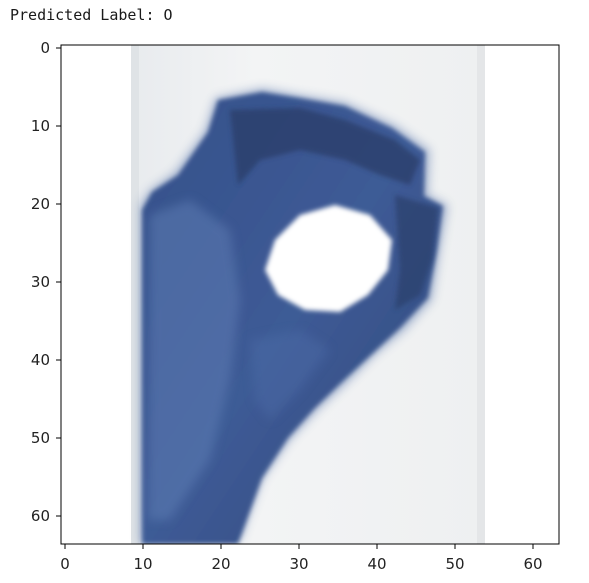 The height and width of the screenshot is (583, 589). Describe the element at coordinates (91, 15) in the screenshot. I see `predicted-label-output: Predicted Label: O` at that location.